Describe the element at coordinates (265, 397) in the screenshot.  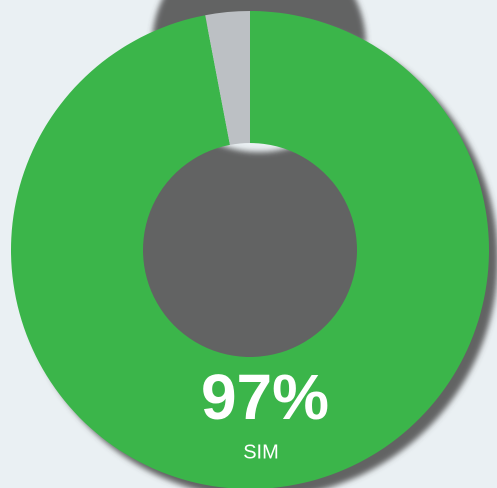
I see `center-value-label: 97%` at that location.